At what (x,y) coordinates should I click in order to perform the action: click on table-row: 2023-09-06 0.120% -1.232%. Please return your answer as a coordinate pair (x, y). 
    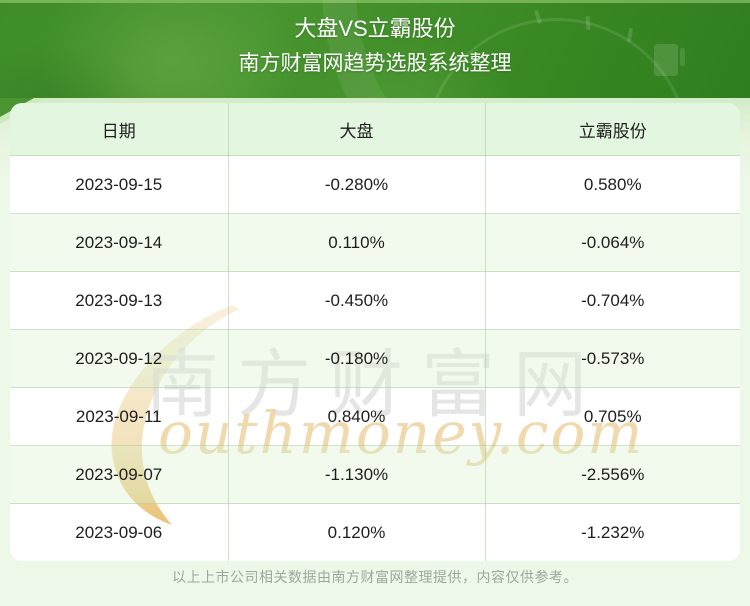
    Looking at the image, I should click on (375, 532).